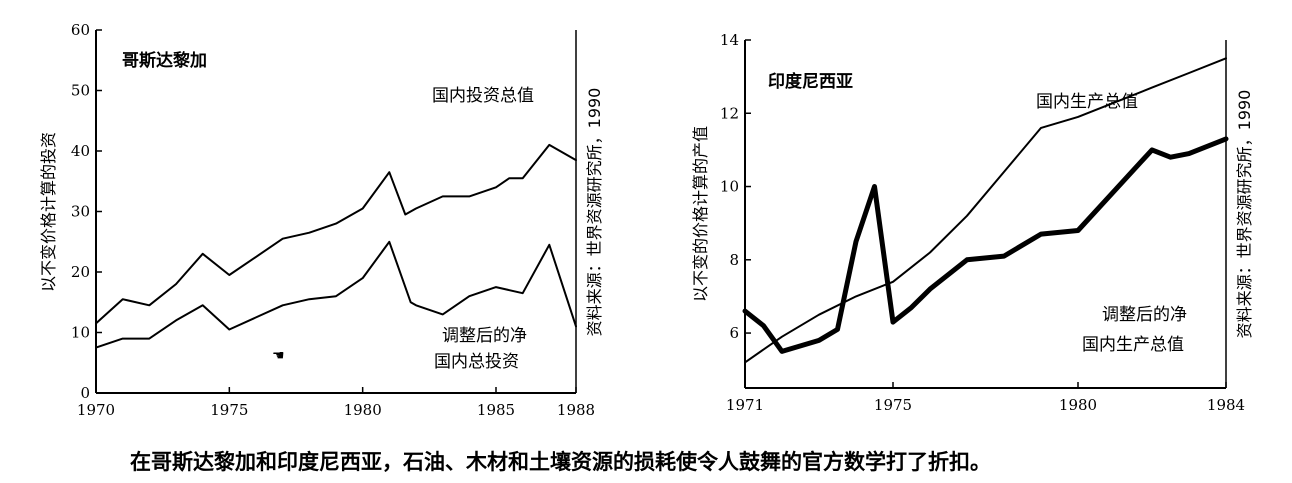 The width and height of the screenshot is (1292, 483). What do you see at coordinates (80, 30) in the screenshot?
I see `cr-y-tick-label: 60` at bounding box center [80, 30].